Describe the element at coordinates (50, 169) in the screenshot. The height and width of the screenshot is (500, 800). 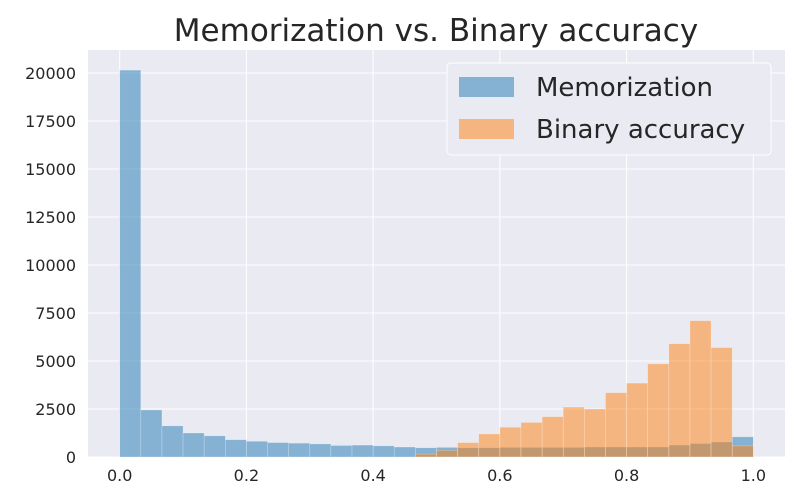
I see `y-tick-label: 15000` at that location.